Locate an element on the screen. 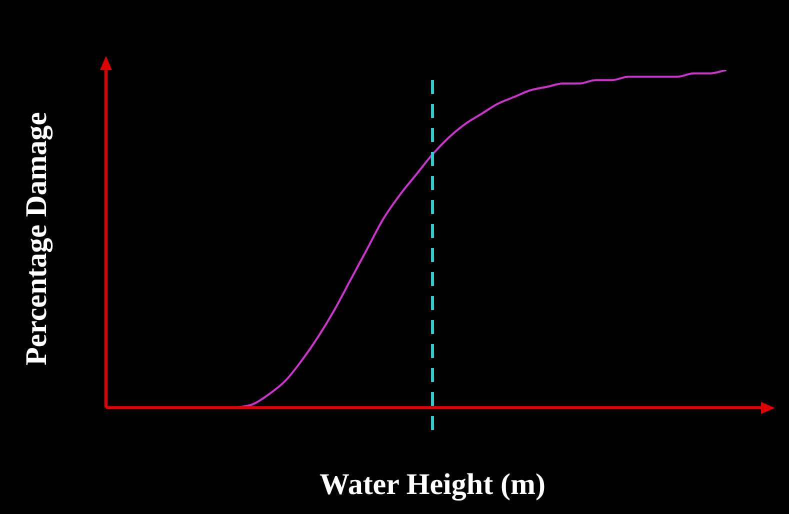 Image resolution: width=789 pixels, height=514 pixels. x-axis-title: Water Height (m) is located at coordinates (432, 484).